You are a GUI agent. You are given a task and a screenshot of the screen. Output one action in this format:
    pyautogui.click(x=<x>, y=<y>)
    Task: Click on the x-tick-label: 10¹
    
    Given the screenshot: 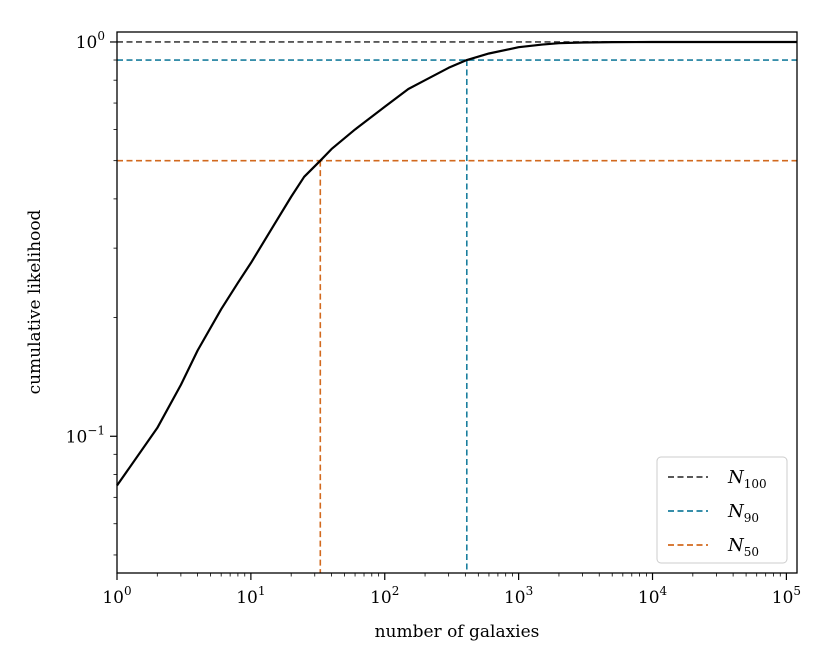 What is the action you would take?
    pyautogui.click(x=250, y=596)
    